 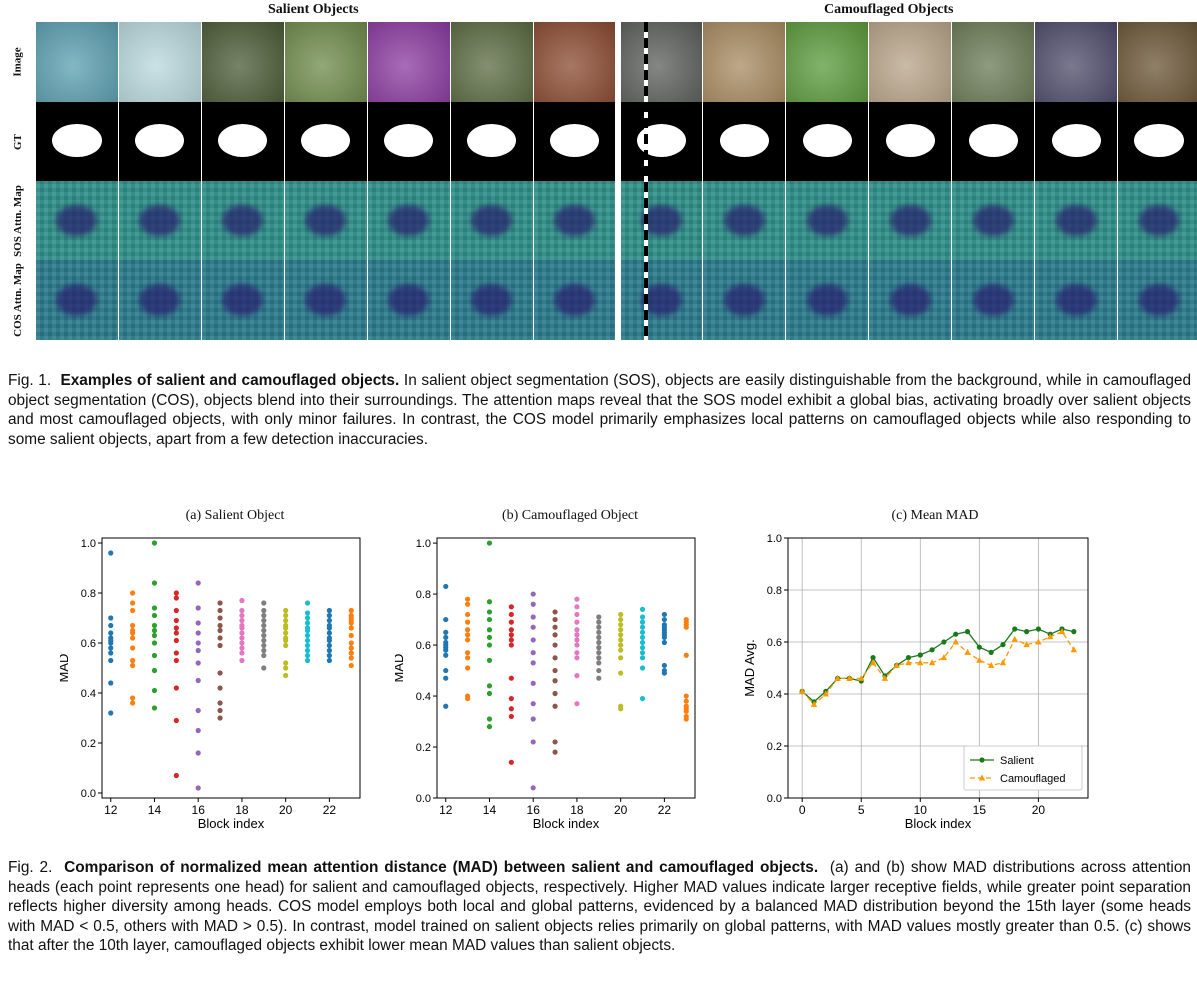 What do you see at coordinates (980, 810) in the screenshot?
I see `x-tick-label: 15` at bounding box center [980, 810].